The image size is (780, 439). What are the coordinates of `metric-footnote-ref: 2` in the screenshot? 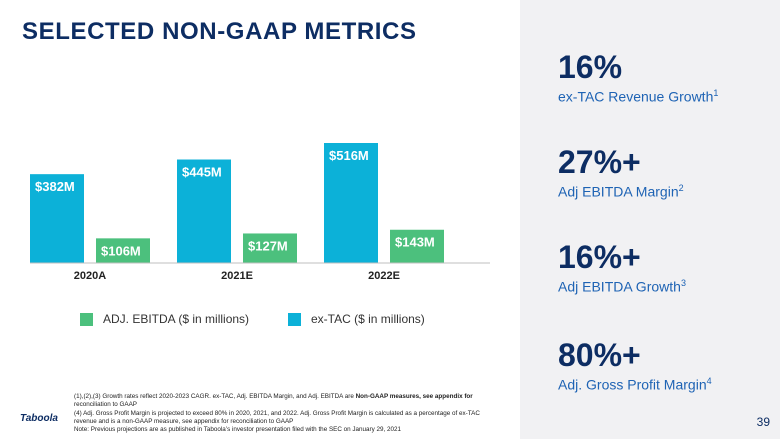 It's located at (681, 188).